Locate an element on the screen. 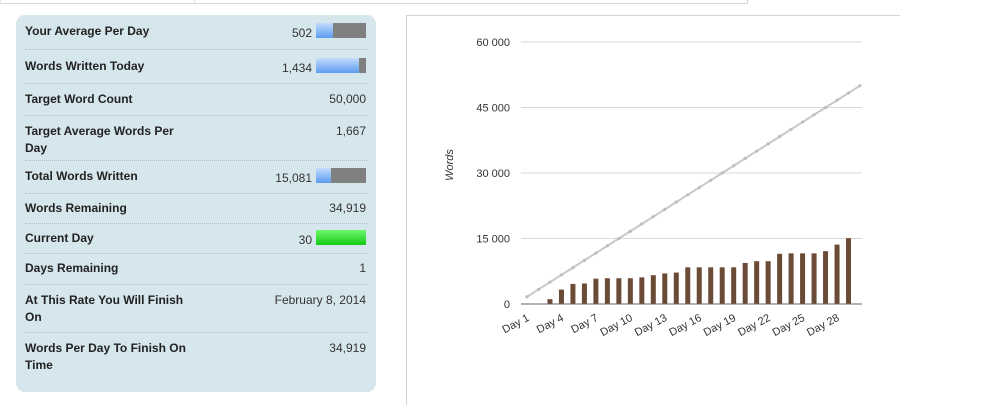 Image resolution: width=1000 pixels, height=406 pixels. x-tick-label: Day 4 is located at coordinates (550, 324).